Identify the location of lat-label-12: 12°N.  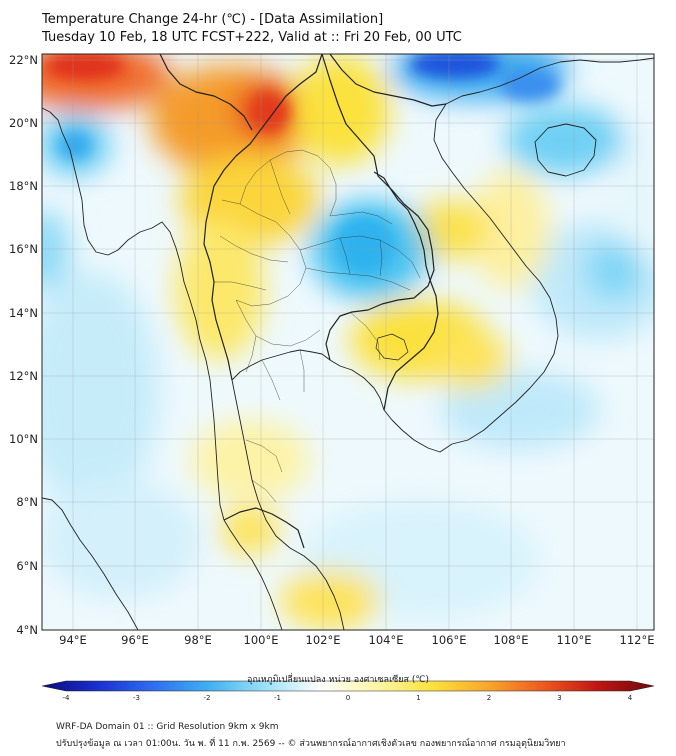
(23, 376).